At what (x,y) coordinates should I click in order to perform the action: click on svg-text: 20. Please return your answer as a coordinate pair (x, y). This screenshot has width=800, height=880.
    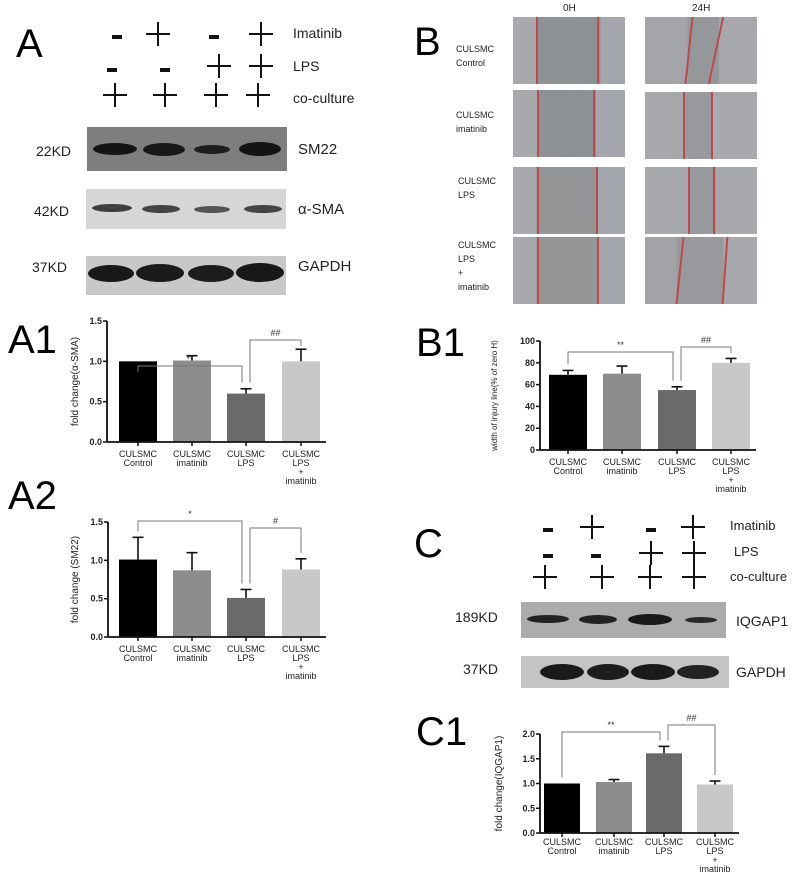
    Looking at the image, I should click on (530, 428).